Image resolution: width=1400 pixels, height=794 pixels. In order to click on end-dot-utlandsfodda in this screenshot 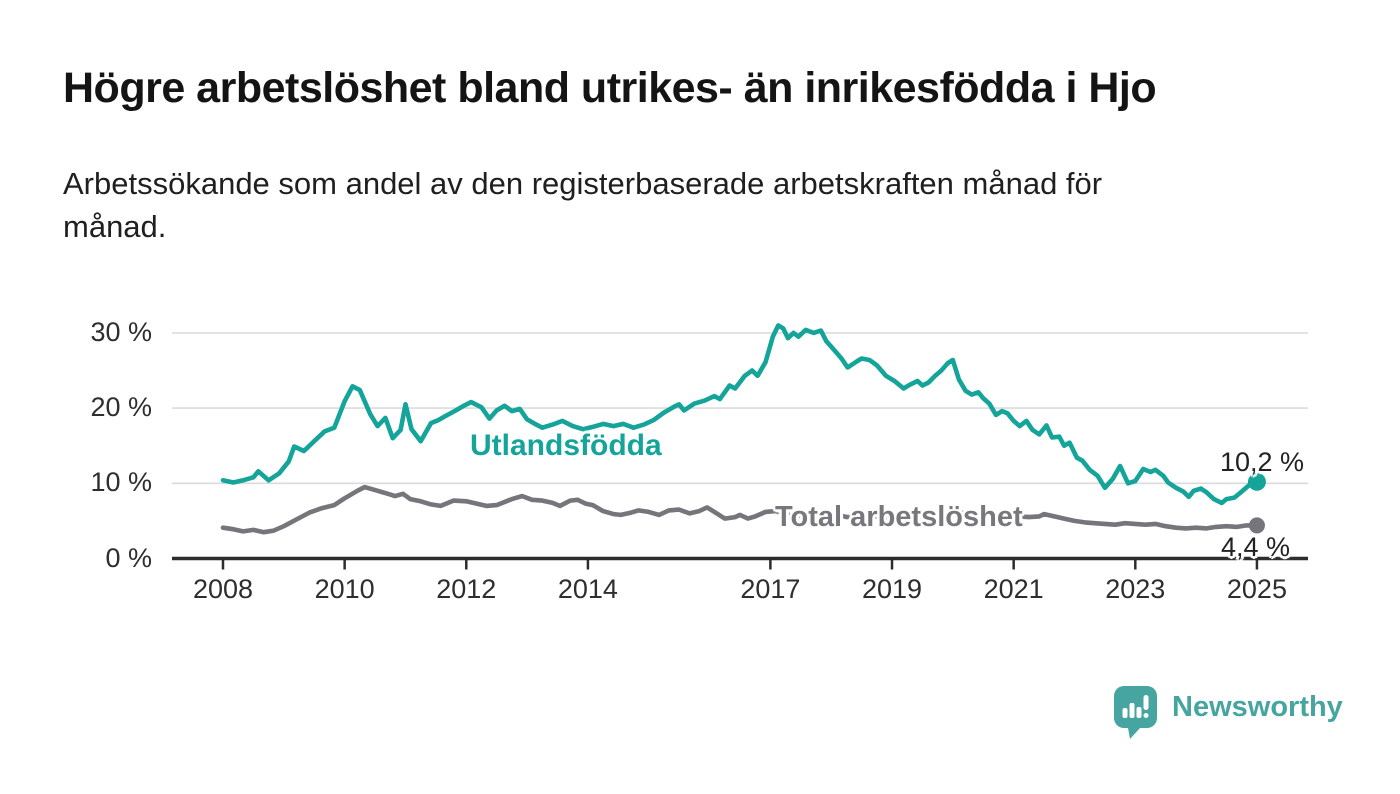, I will do `click(1256, 481)`.